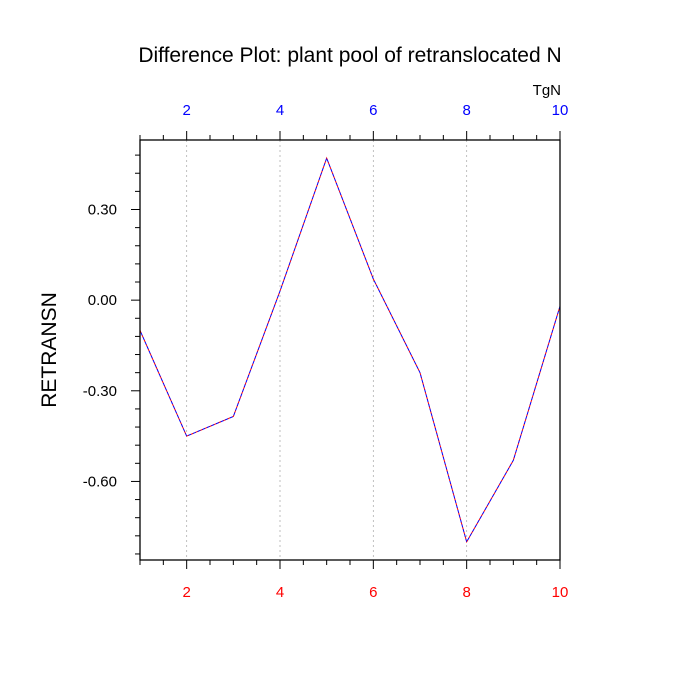  Describe the element at coordinates (373, 592) in the screenshot. I see `x-bottom-tick-label: 6` at that location.